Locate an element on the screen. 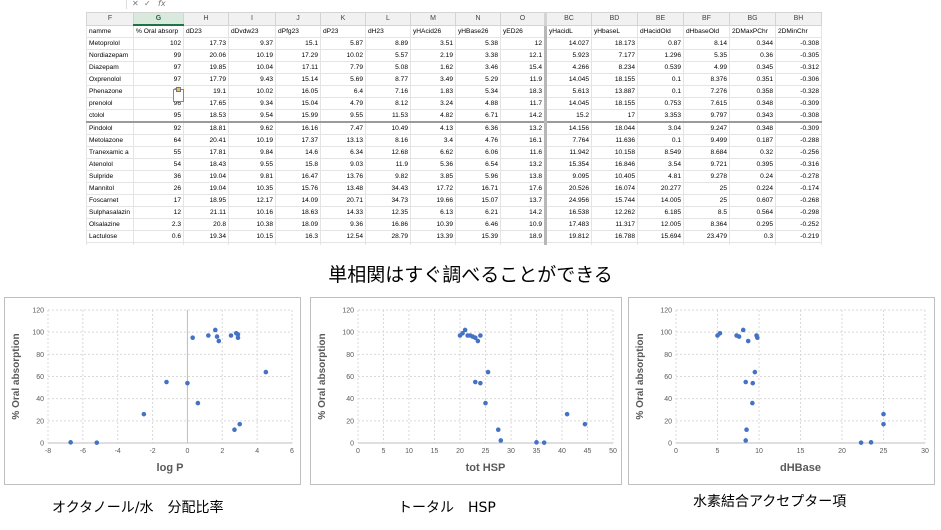  cell: 9.797 is located at coordinates (706, 116).